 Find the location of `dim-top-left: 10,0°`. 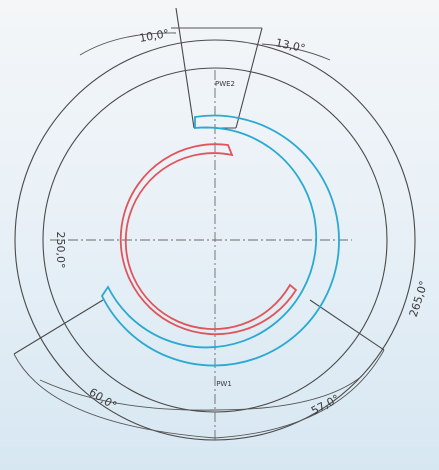

dim-top-left: 10,0° is located at coordinates (154, 36).